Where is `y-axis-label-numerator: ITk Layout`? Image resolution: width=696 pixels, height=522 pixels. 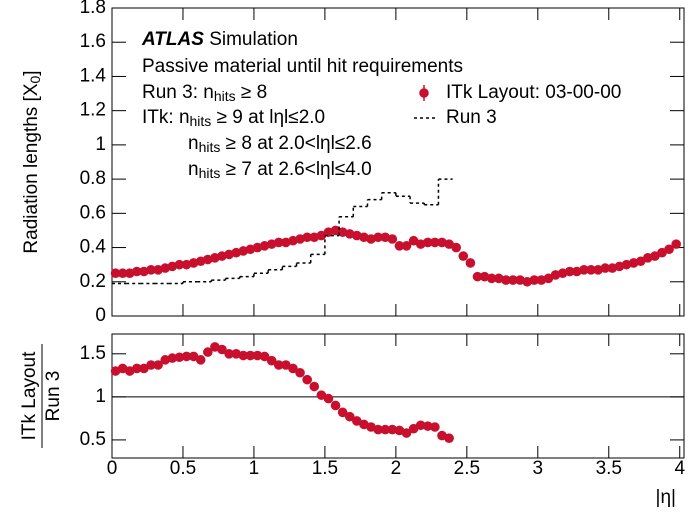 y-axis-label-numerator: ITk Layout is located at coordinates (29, 395).